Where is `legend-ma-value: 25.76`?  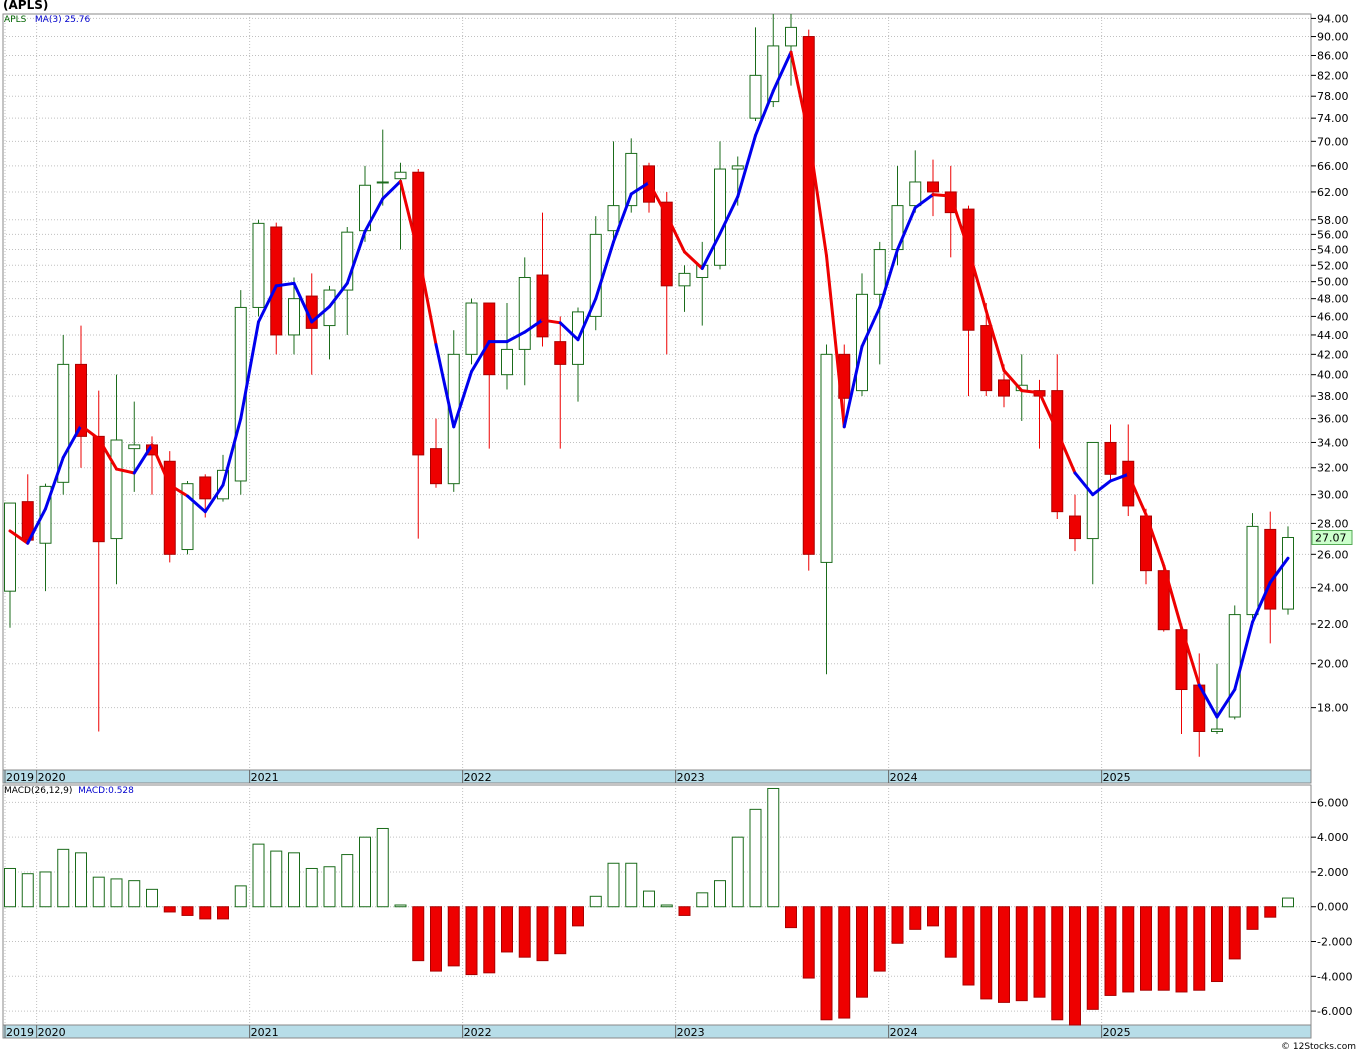 legend-ma-value: 25.76 is located at coordinates (77, 20).